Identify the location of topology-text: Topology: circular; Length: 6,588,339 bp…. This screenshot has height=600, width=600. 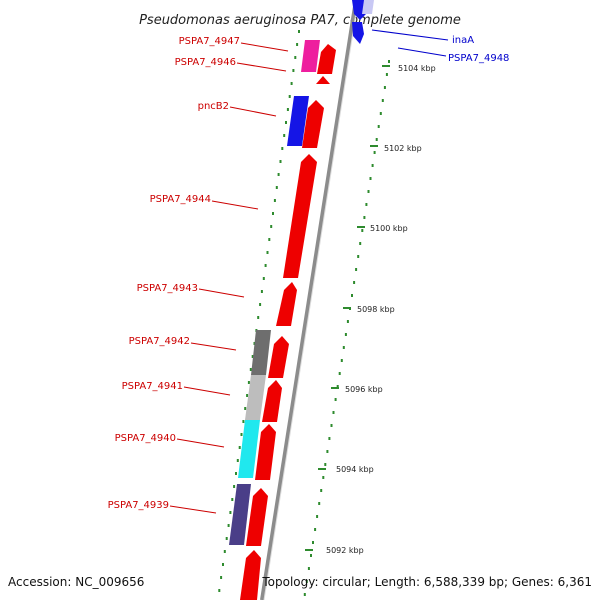
(426, 582).